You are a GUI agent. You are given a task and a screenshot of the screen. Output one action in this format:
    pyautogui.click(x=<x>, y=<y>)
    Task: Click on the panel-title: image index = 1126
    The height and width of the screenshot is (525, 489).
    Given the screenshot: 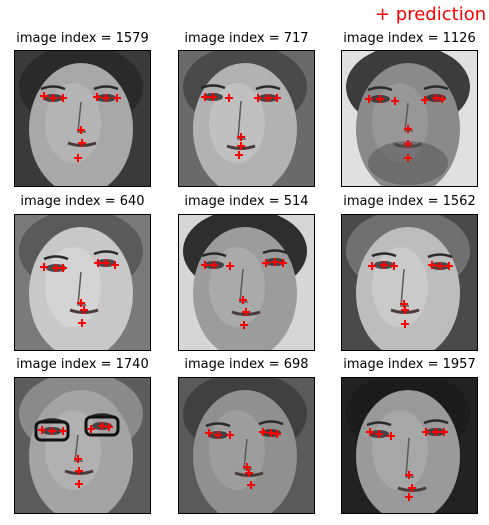 What is the action you would take?
    pyautogui.click(x=409, y=38)
    